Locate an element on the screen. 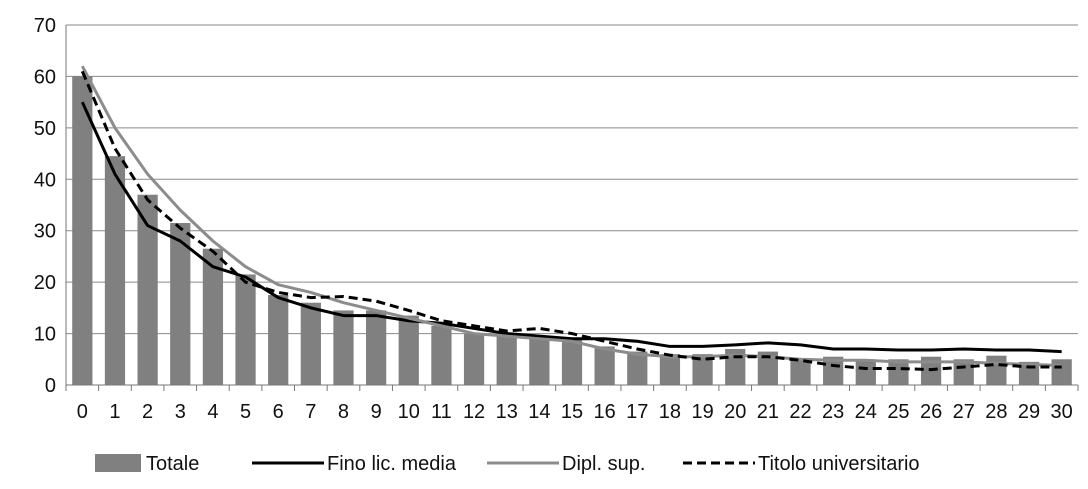  x-tick-label: 4 is located at coordinates (212, 412).